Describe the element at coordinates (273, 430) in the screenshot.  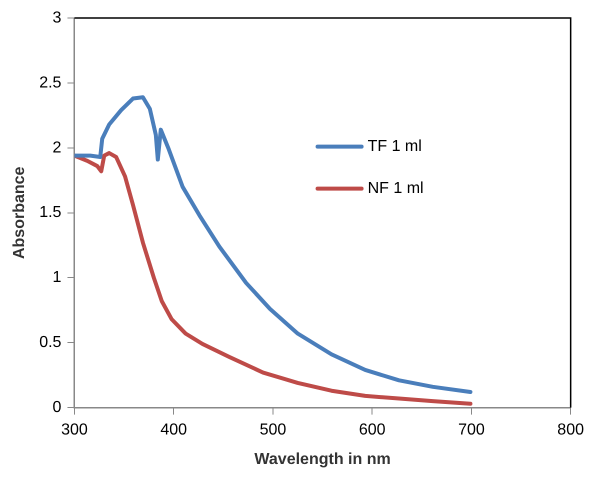
I see `x-tick-label: 500` at that location.